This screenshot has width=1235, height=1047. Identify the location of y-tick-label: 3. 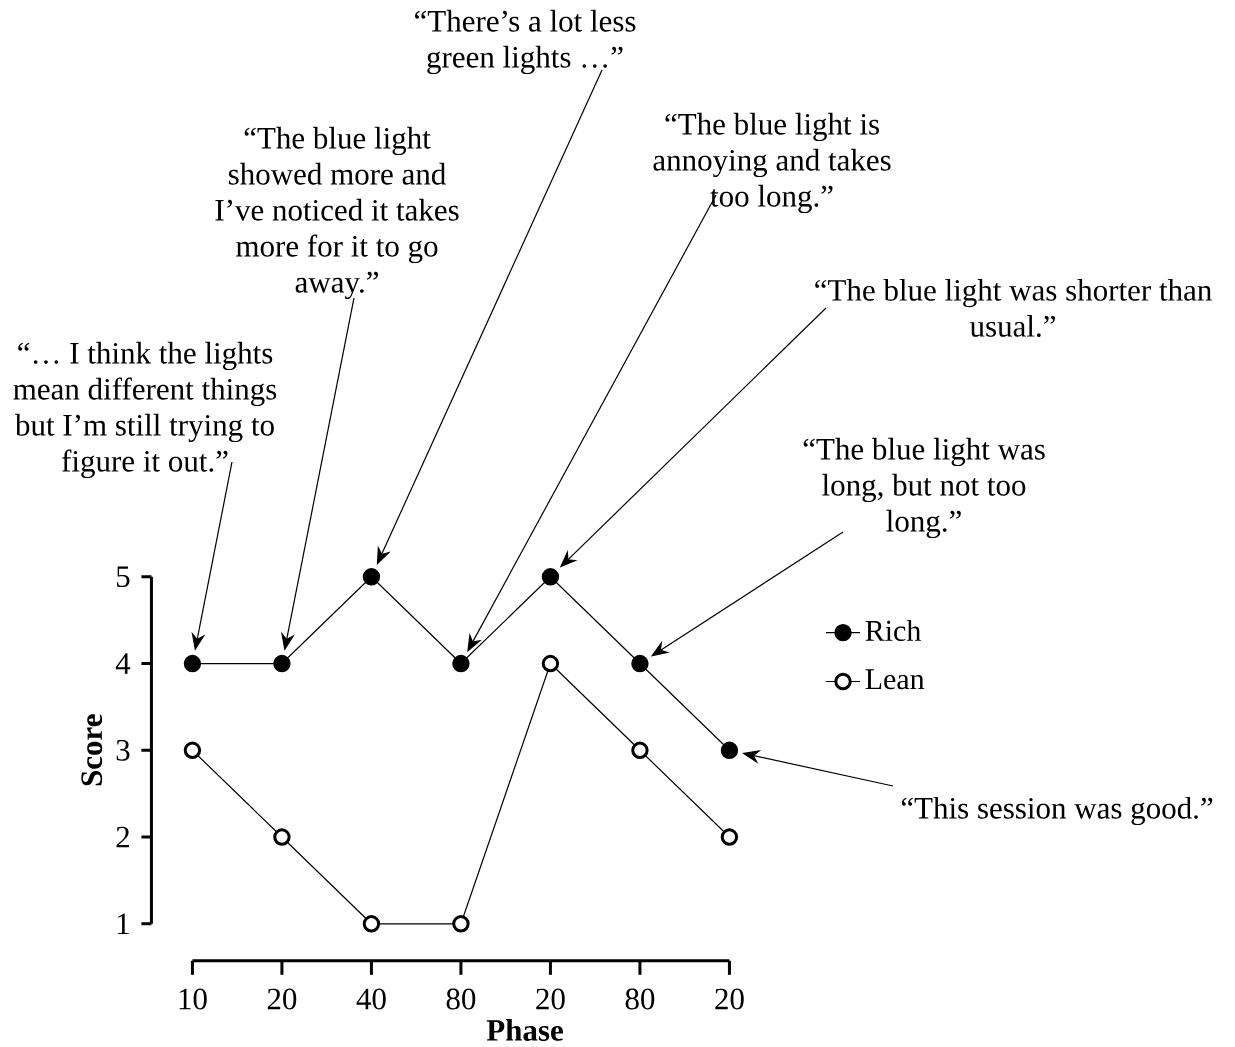
(123, 750).